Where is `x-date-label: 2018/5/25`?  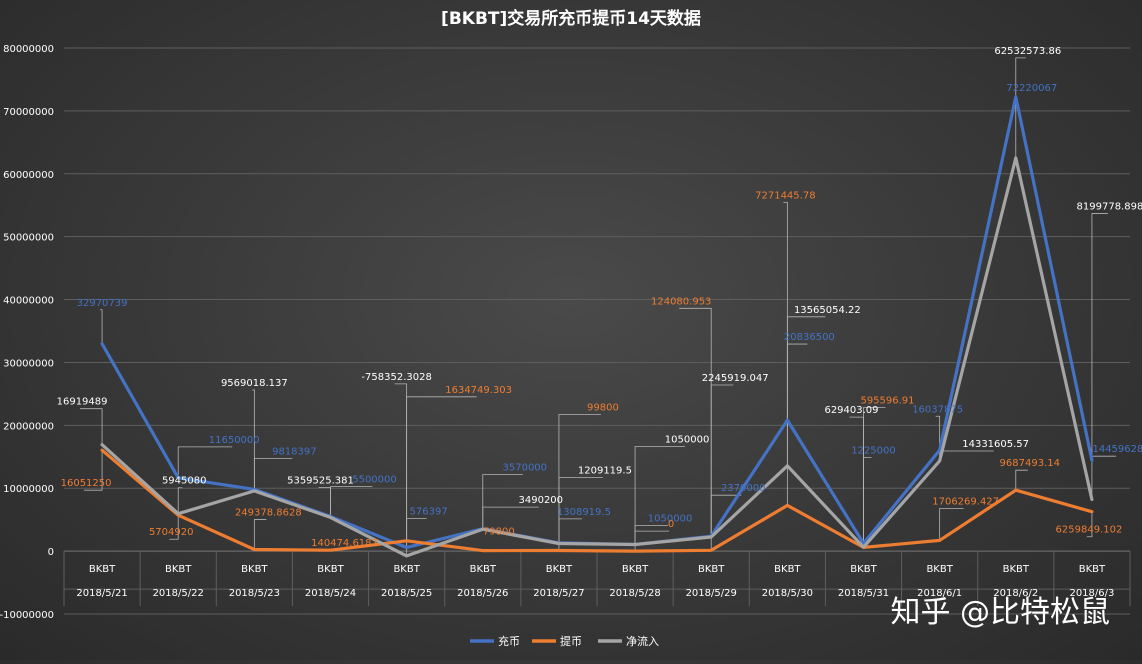
x-date-label: 2018/5/25 is located at coordinates (406, 593).